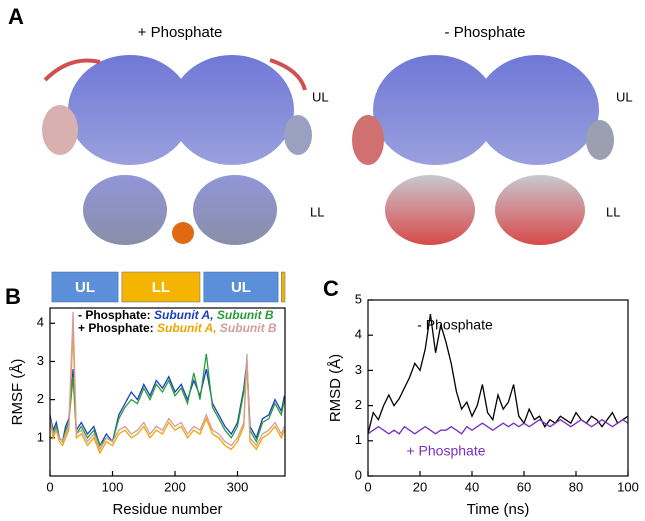 The width and height of the screenshot is (645, 521). I want to click on panel-title: - Phosphate, so click(485, 32).